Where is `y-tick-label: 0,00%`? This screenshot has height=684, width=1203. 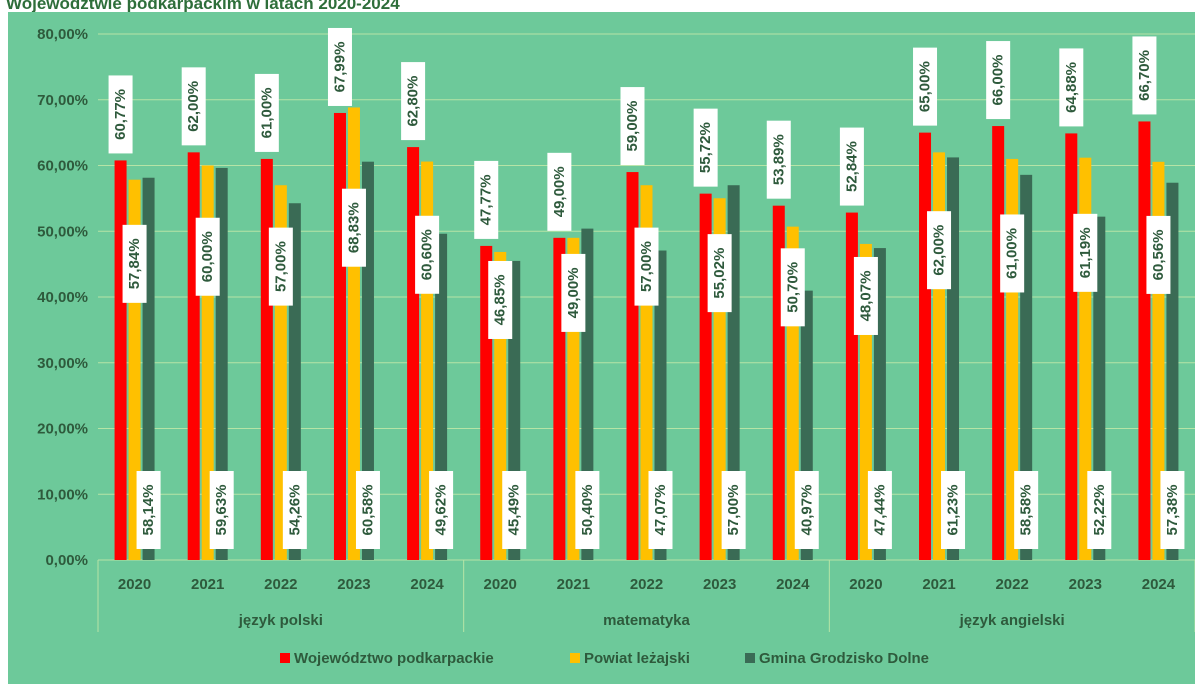
y-tick-label: 0,00% is located at coordinates (66, 560).